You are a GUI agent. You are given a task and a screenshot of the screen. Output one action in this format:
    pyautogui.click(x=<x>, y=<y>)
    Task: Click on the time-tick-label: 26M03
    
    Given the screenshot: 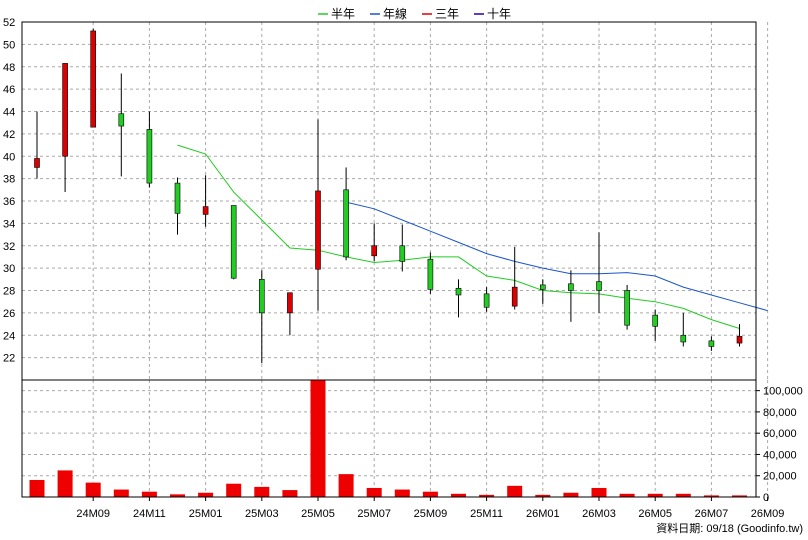 What is the action you would take?
    pyautogui.click(x=599, y=514)
    